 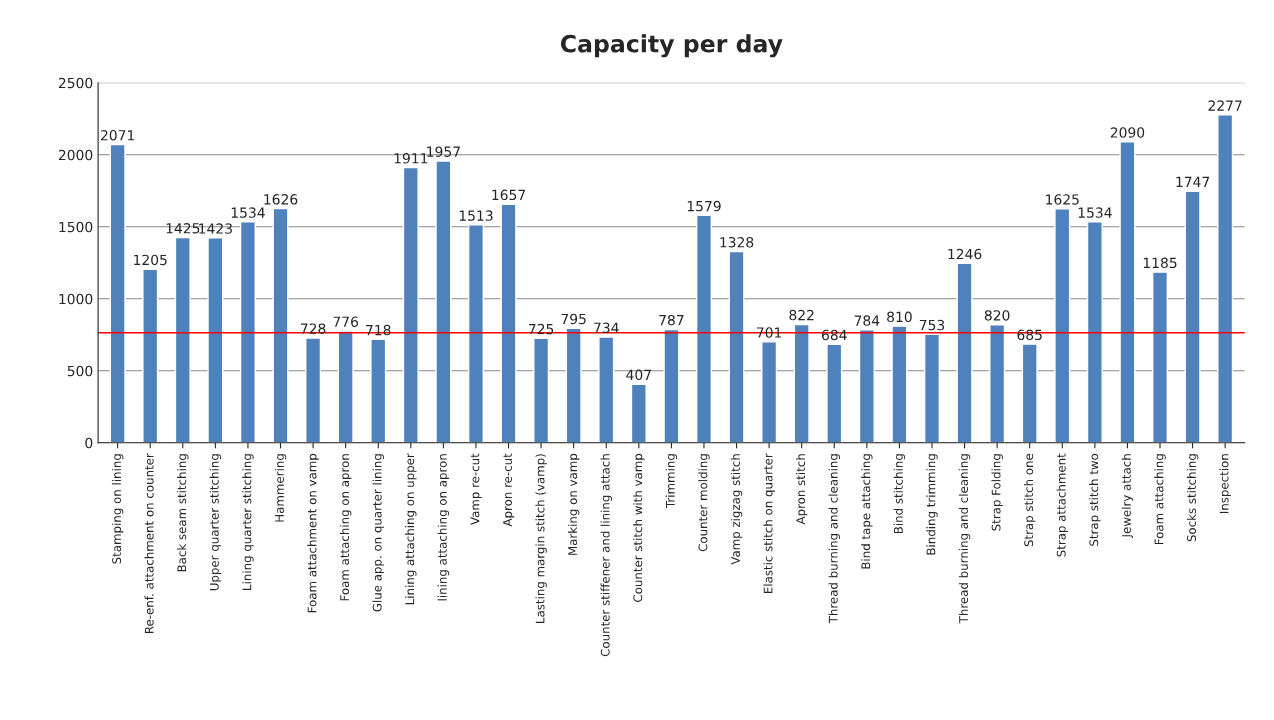 What do you see at coordinates (769, 523) in the screenshot?
I see `x-tick-label: Elastic stitch on quarter` at bounding box center [769, 523].